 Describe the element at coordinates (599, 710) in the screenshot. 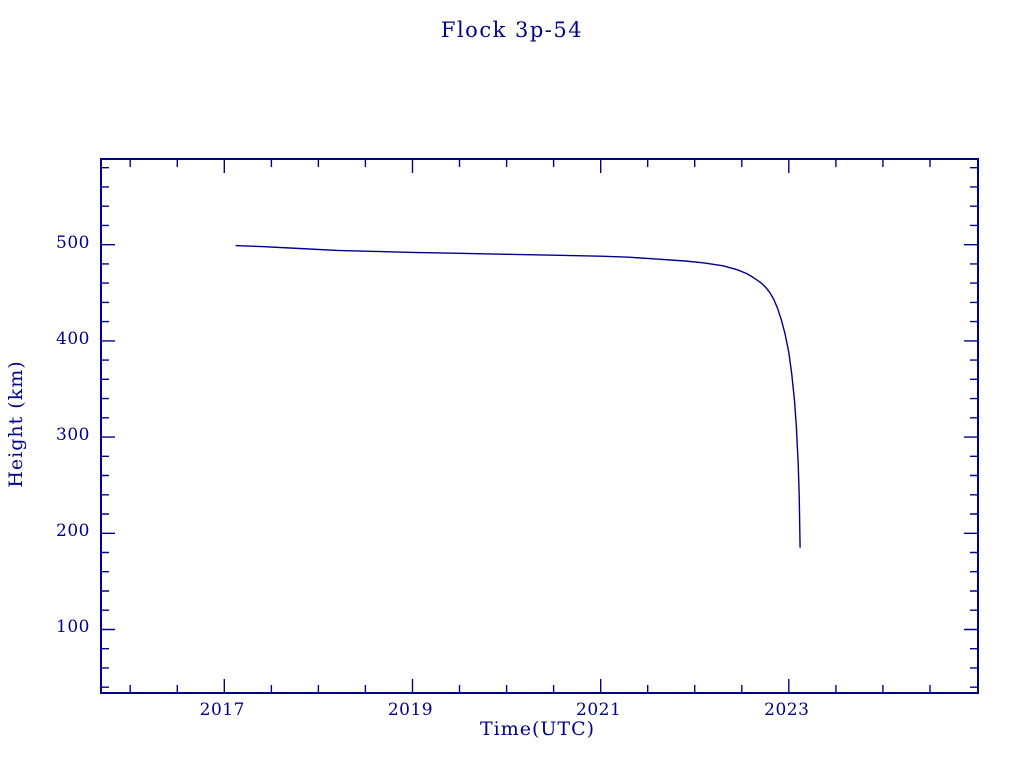

I see `x-tick-label: 2021` at that location.